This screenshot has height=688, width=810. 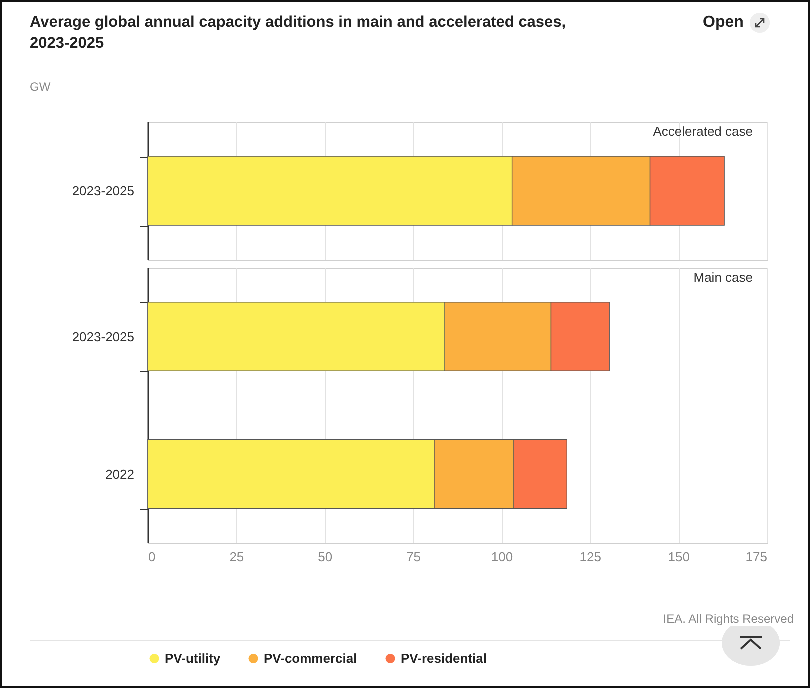 What do you see at coordinates (723, 277) in the screenshot?
I see `annotation: Main case` at bounding box center [723, 277].